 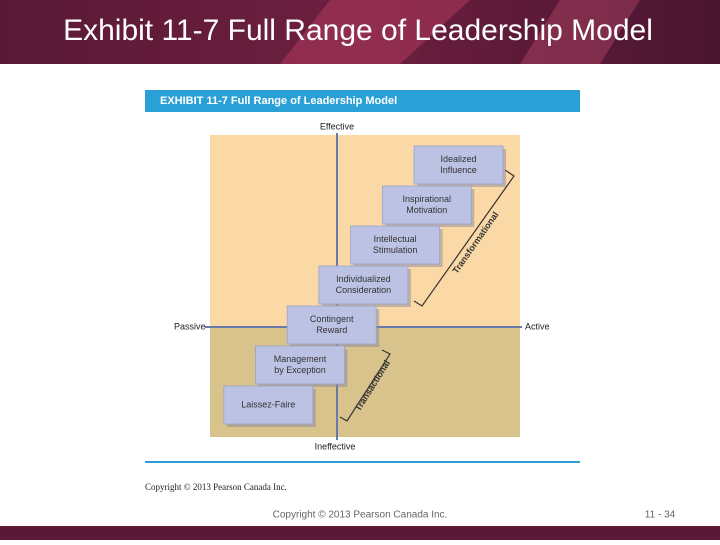 I want to click on box-label: Reward, so click(x=331, y=330).